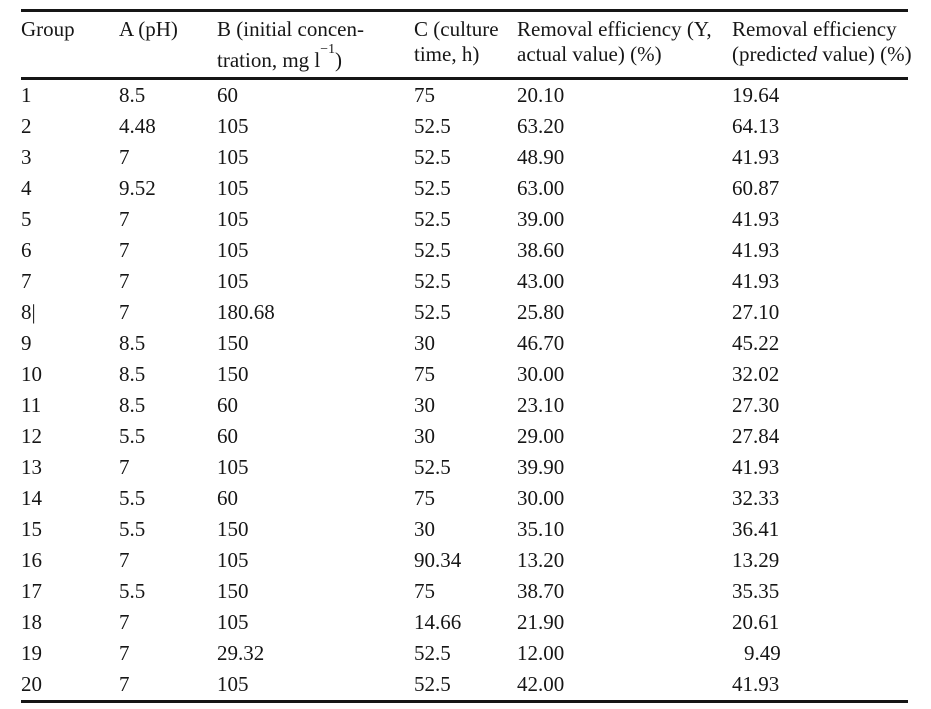 The width and height of the screenshot is (931, 709). Describe the element at coordinates (31, 405) in the screenshot. I see `cell-value: 11` at that location.